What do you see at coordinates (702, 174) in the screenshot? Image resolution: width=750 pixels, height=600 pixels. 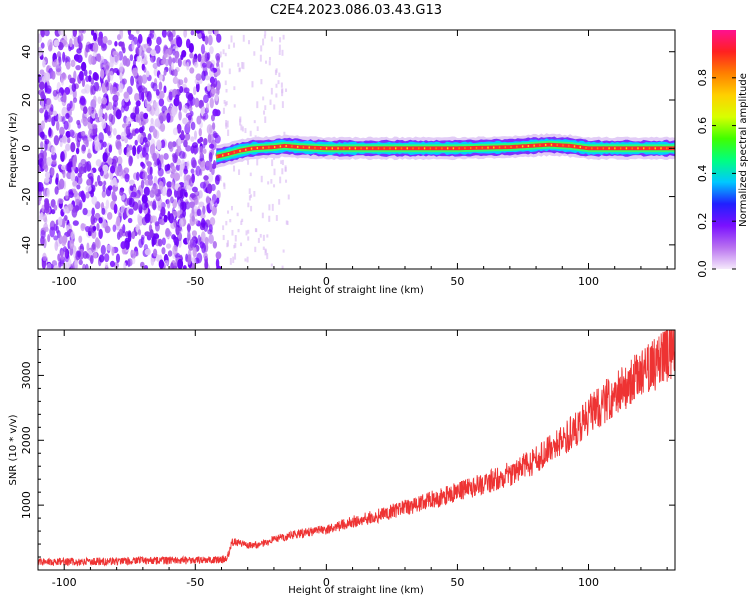 I see `colorbar-tick-label: 0.4` at bounding box center [702, 174].